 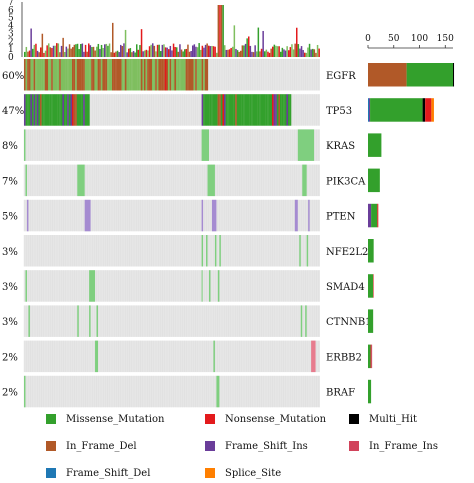 I want to click on bar-erbb2-missense_mutation, so click(x=369, y=356).